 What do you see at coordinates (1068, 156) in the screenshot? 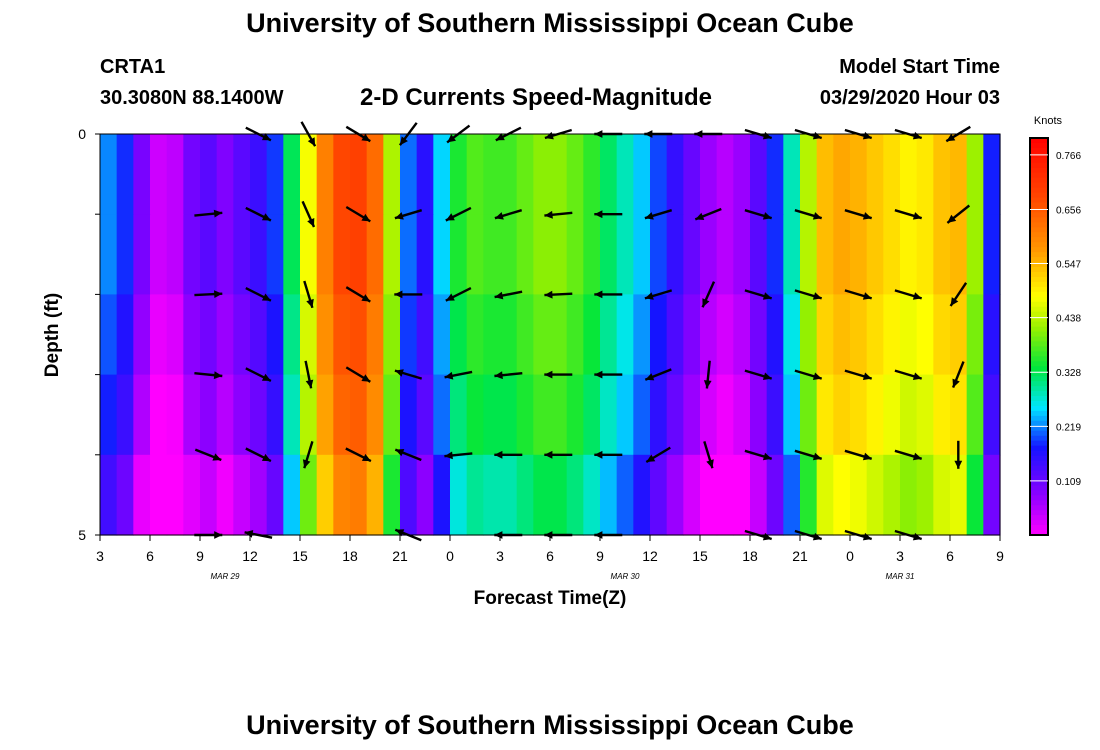
I see `colorbar-tick-label: 0.766` at bounding box center [1068, 156].